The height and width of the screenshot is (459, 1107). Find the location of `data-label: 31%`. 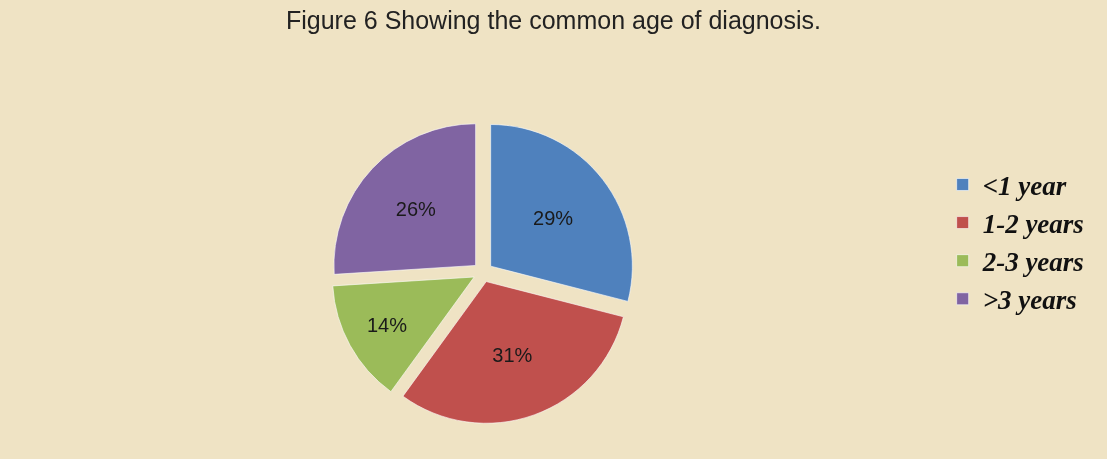

data-label: 31% is located at coordinates (512, 354).